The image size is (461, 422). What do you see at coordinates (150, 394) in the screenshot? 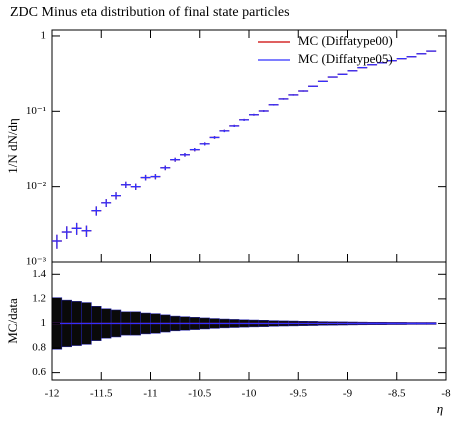
I see `x-tick-label: -11` at bounding box center [150, 394].